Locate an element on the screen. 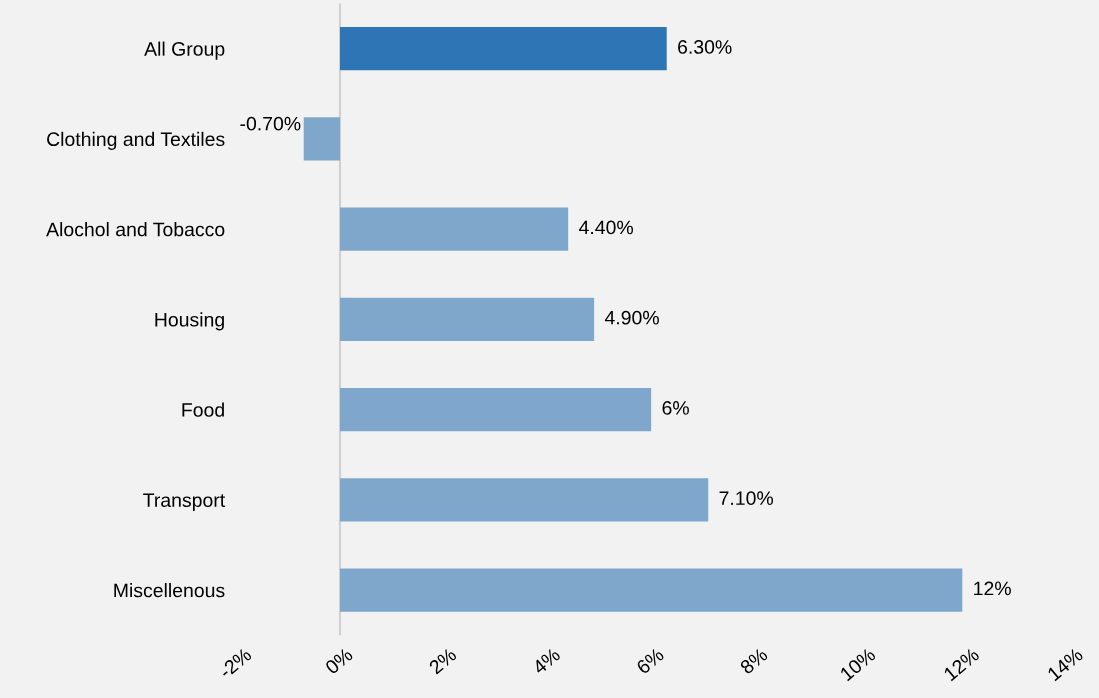  x-tick-label: 6% is located at coordinates (650, 661).